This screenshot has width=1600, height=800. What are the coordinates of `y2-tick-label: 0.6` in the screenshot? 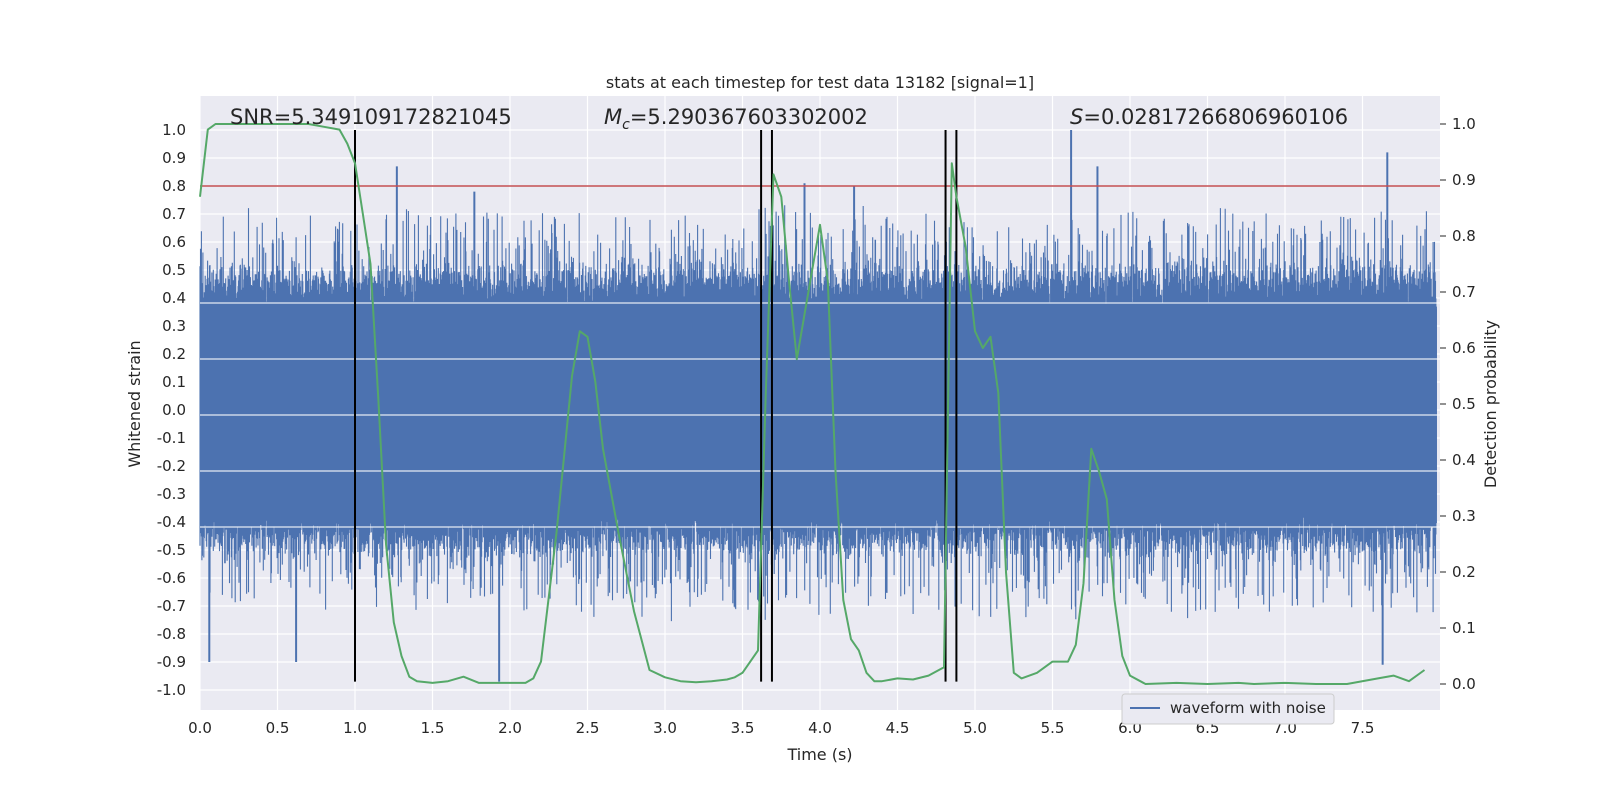 It's located at (1464, 348).